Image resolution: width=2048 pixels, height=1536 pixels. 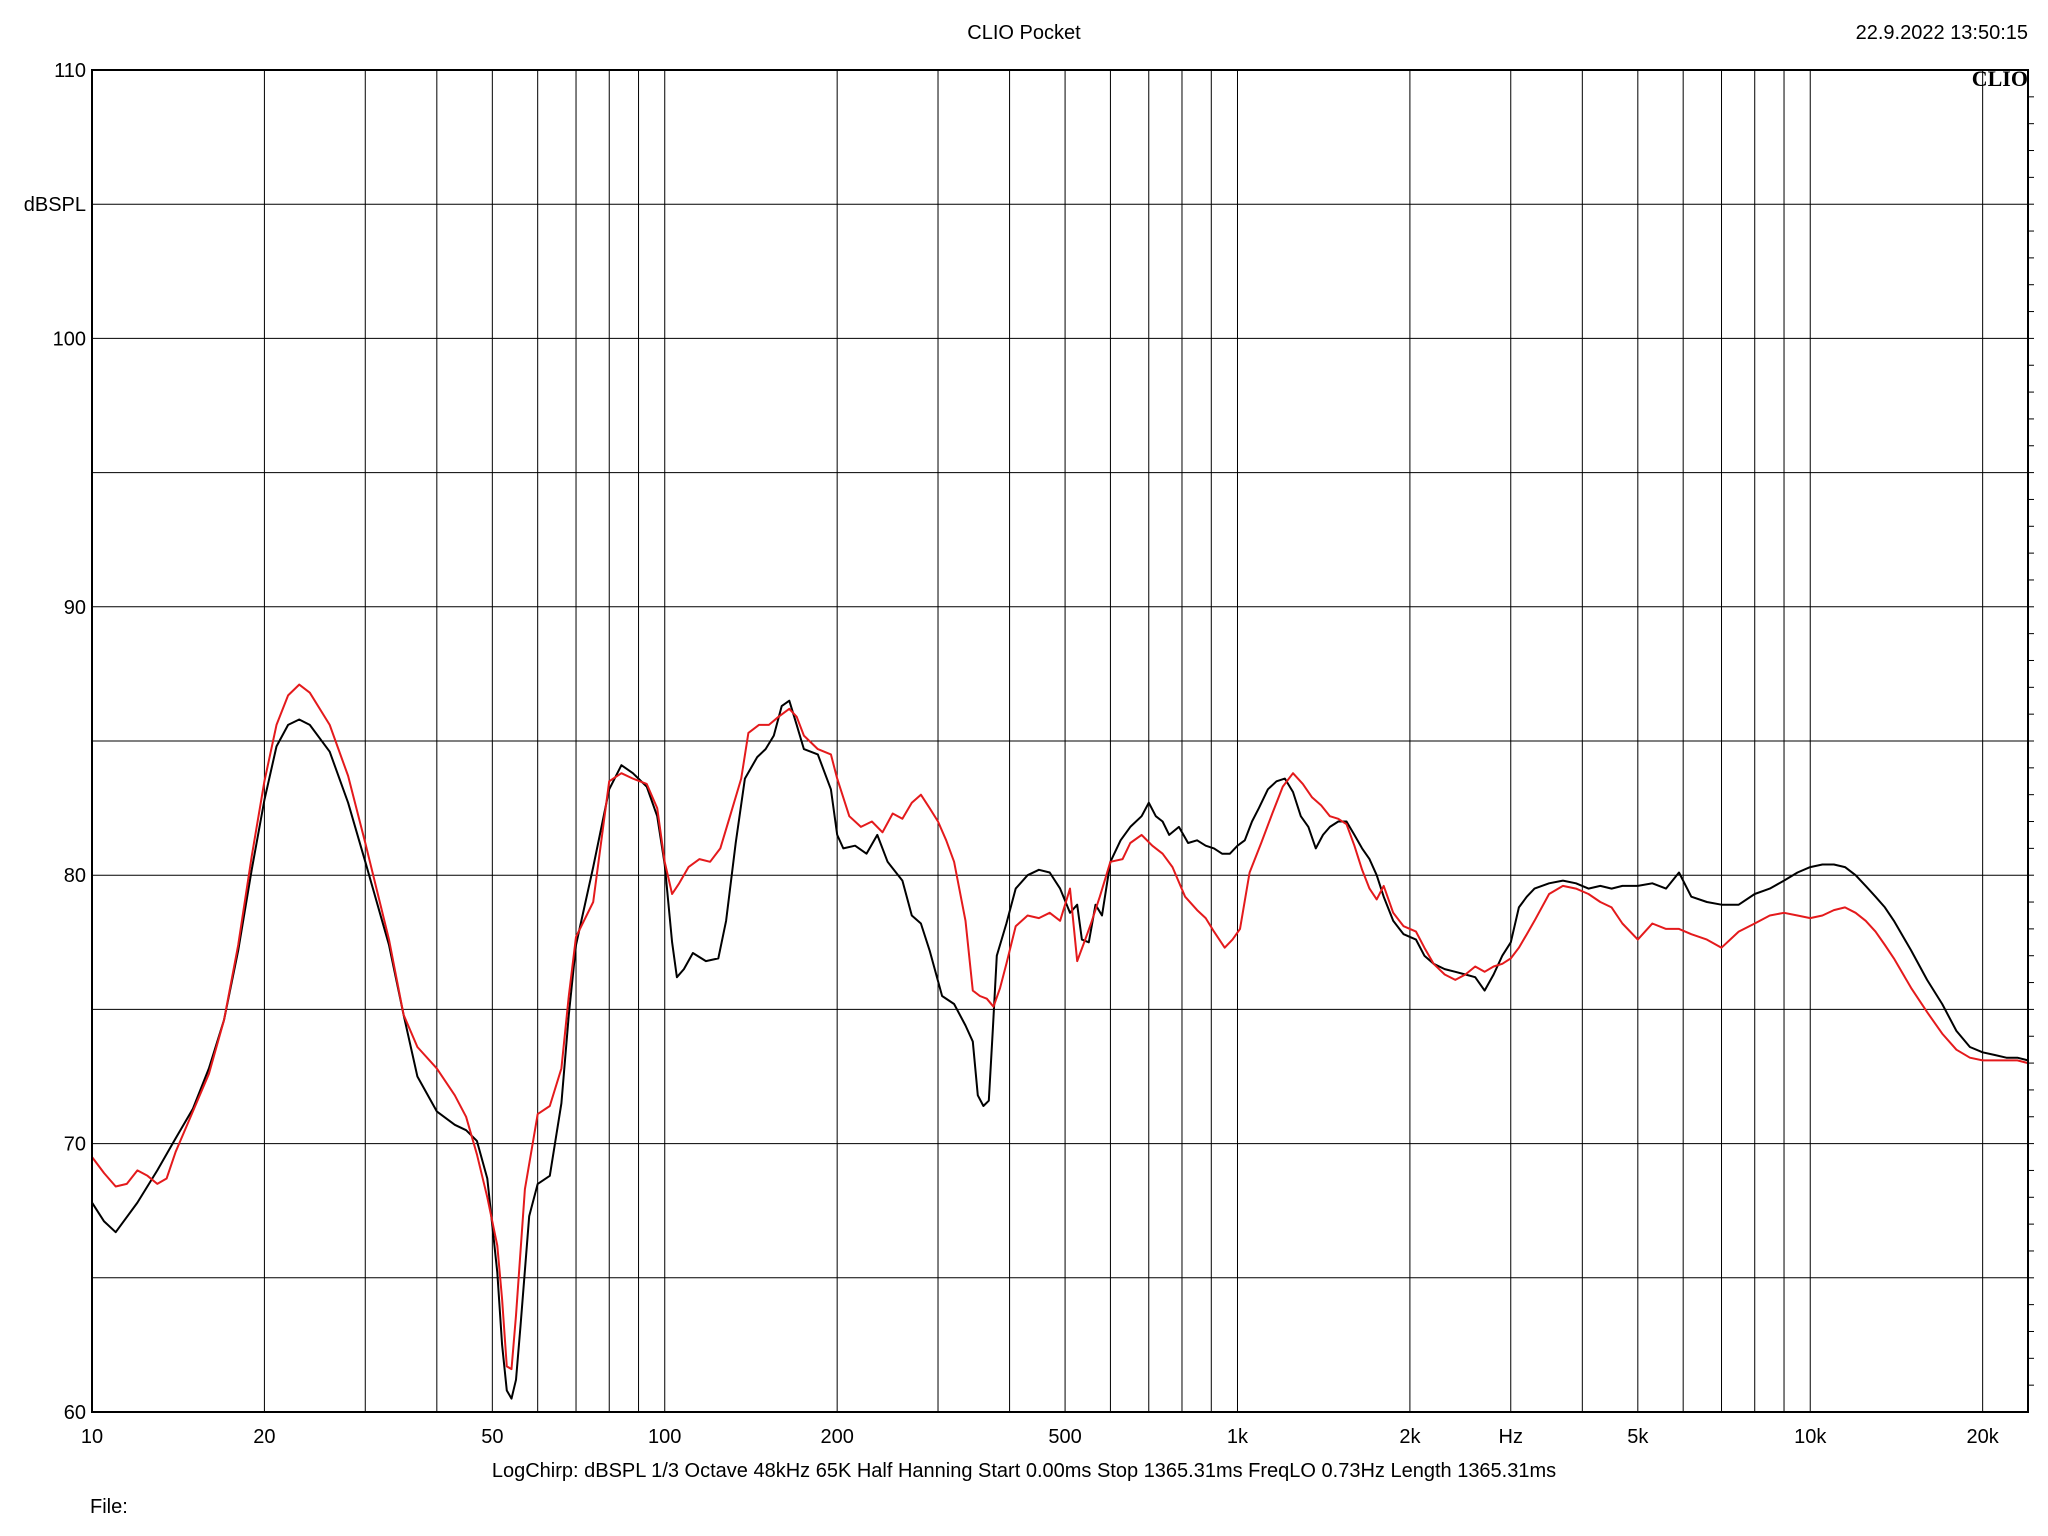 I want to click on y-tick-label: 80, so click(x=75, y=876).